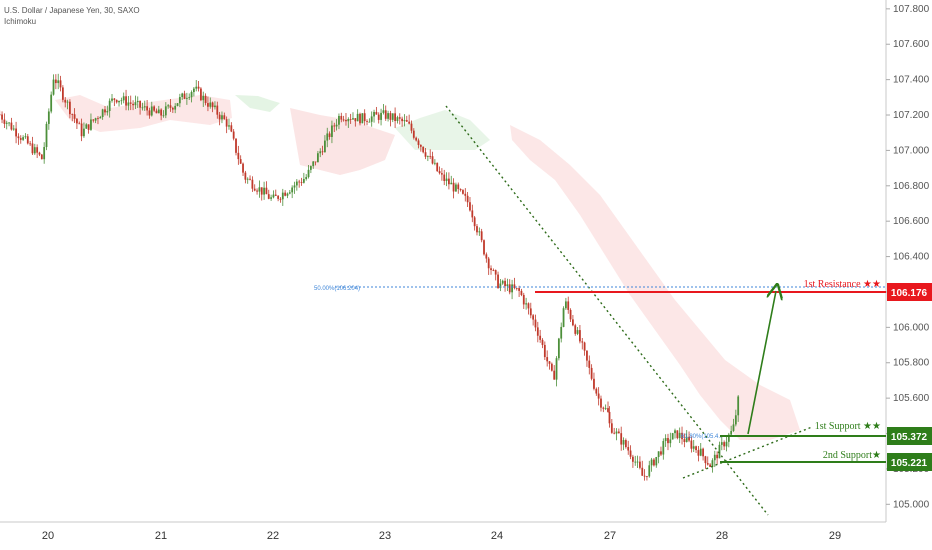 This screenshot has width=932, height=550. What do you see at coordinates (273, 536) in the screenshot?
I see `time-tick-label: 22` at bounding box center [273, 536].